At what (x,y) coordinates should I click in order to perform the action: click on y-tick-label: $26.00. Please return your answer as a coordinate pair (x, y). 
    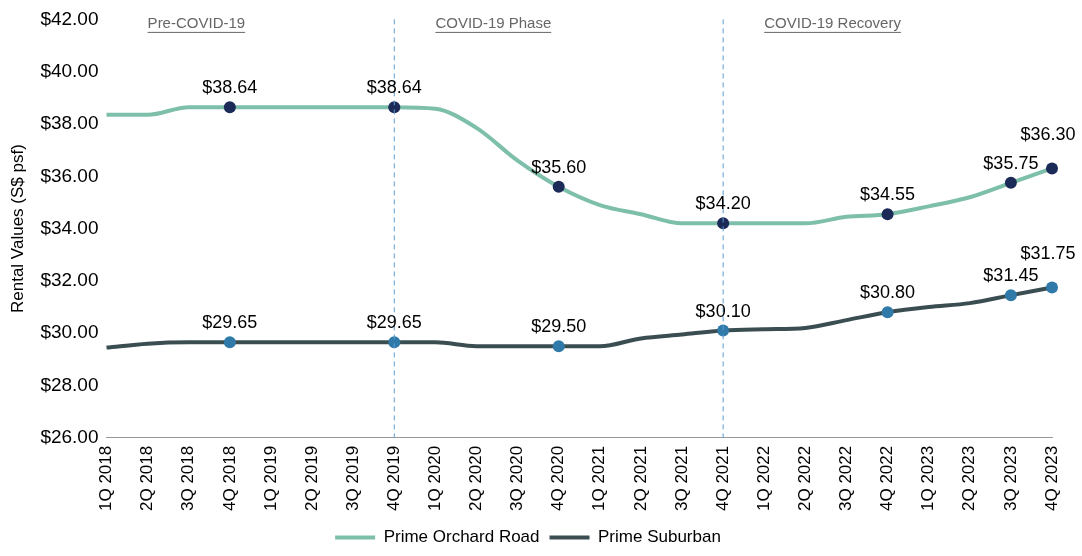
    Looking at the image, I should click on (69, 437).